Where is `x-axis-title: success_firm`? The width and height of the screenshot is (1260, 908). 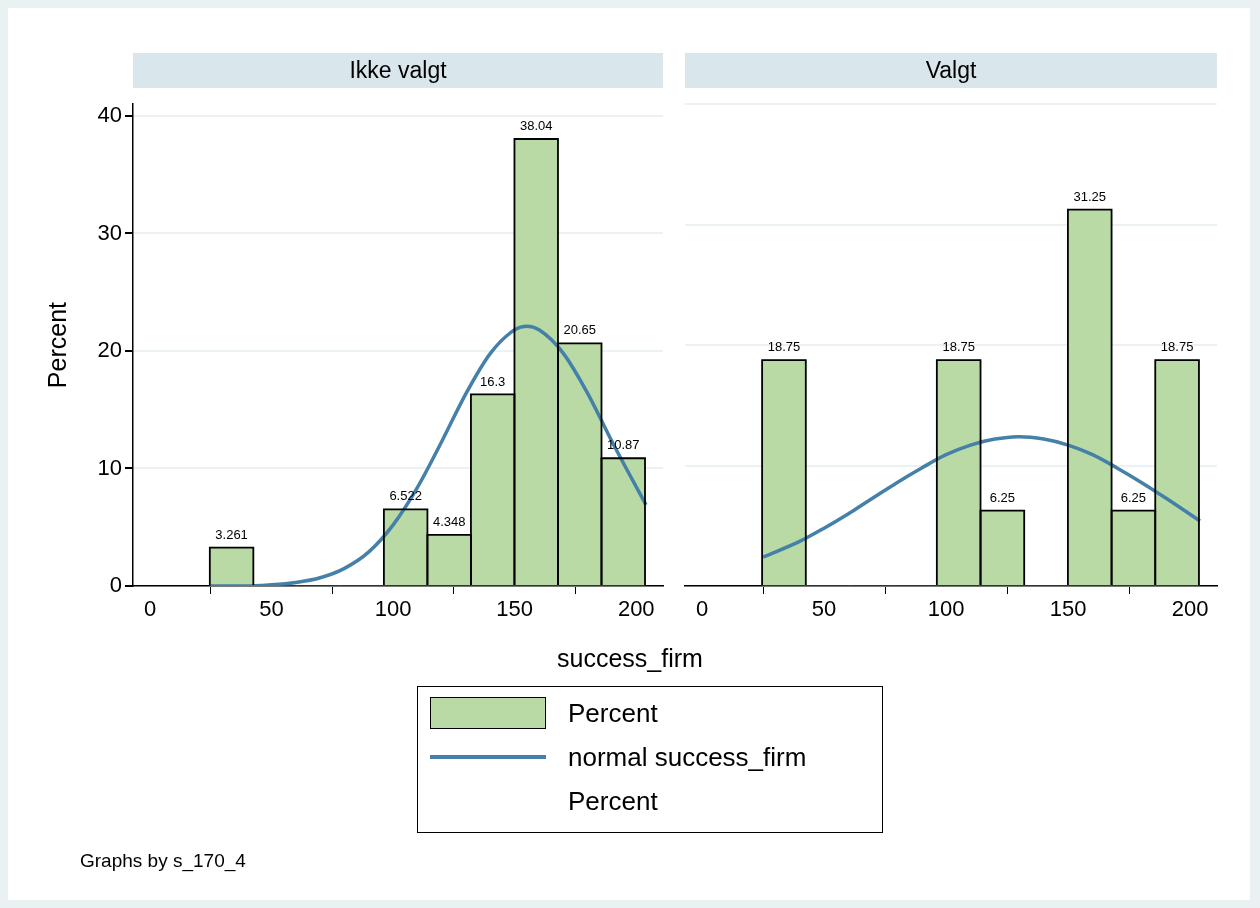 x-axis-title: success_firm is located at coordinates (630, 658).